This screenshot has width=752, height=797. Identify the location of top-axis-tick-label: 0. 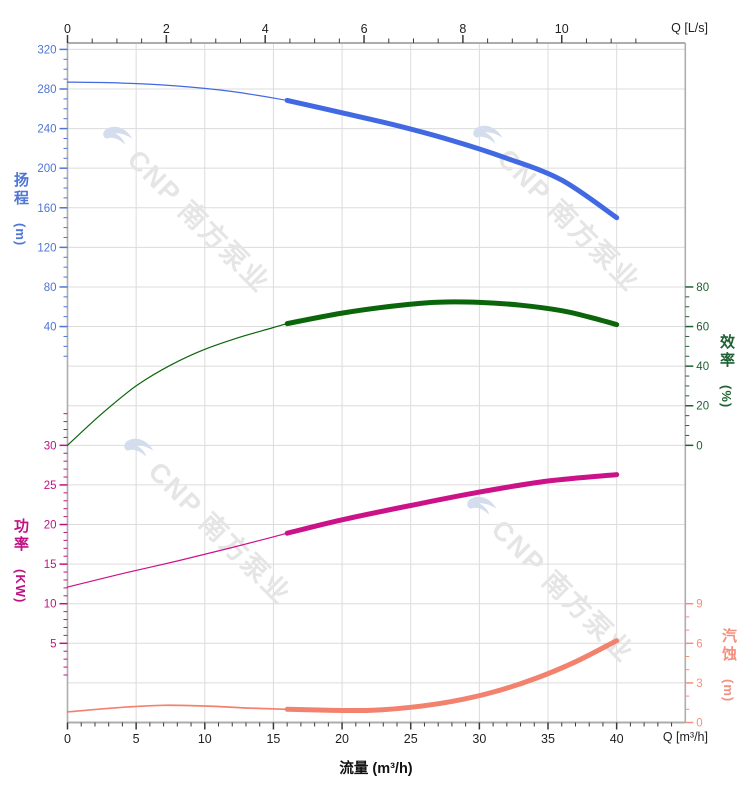
(67, 29).